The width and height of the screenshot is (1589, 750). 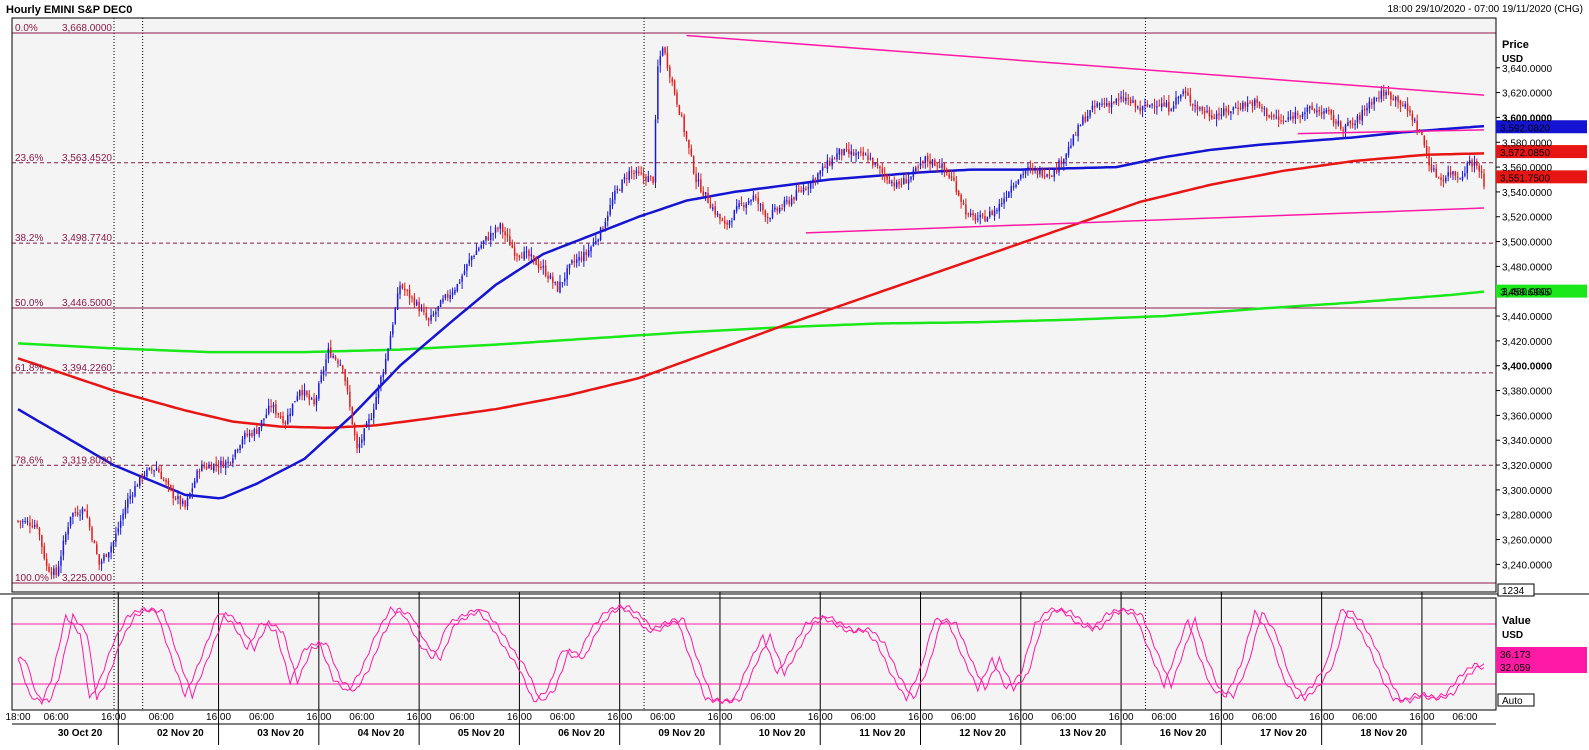 I want to click on date-label: 10 Nov 20, so click(x=782, y=733).